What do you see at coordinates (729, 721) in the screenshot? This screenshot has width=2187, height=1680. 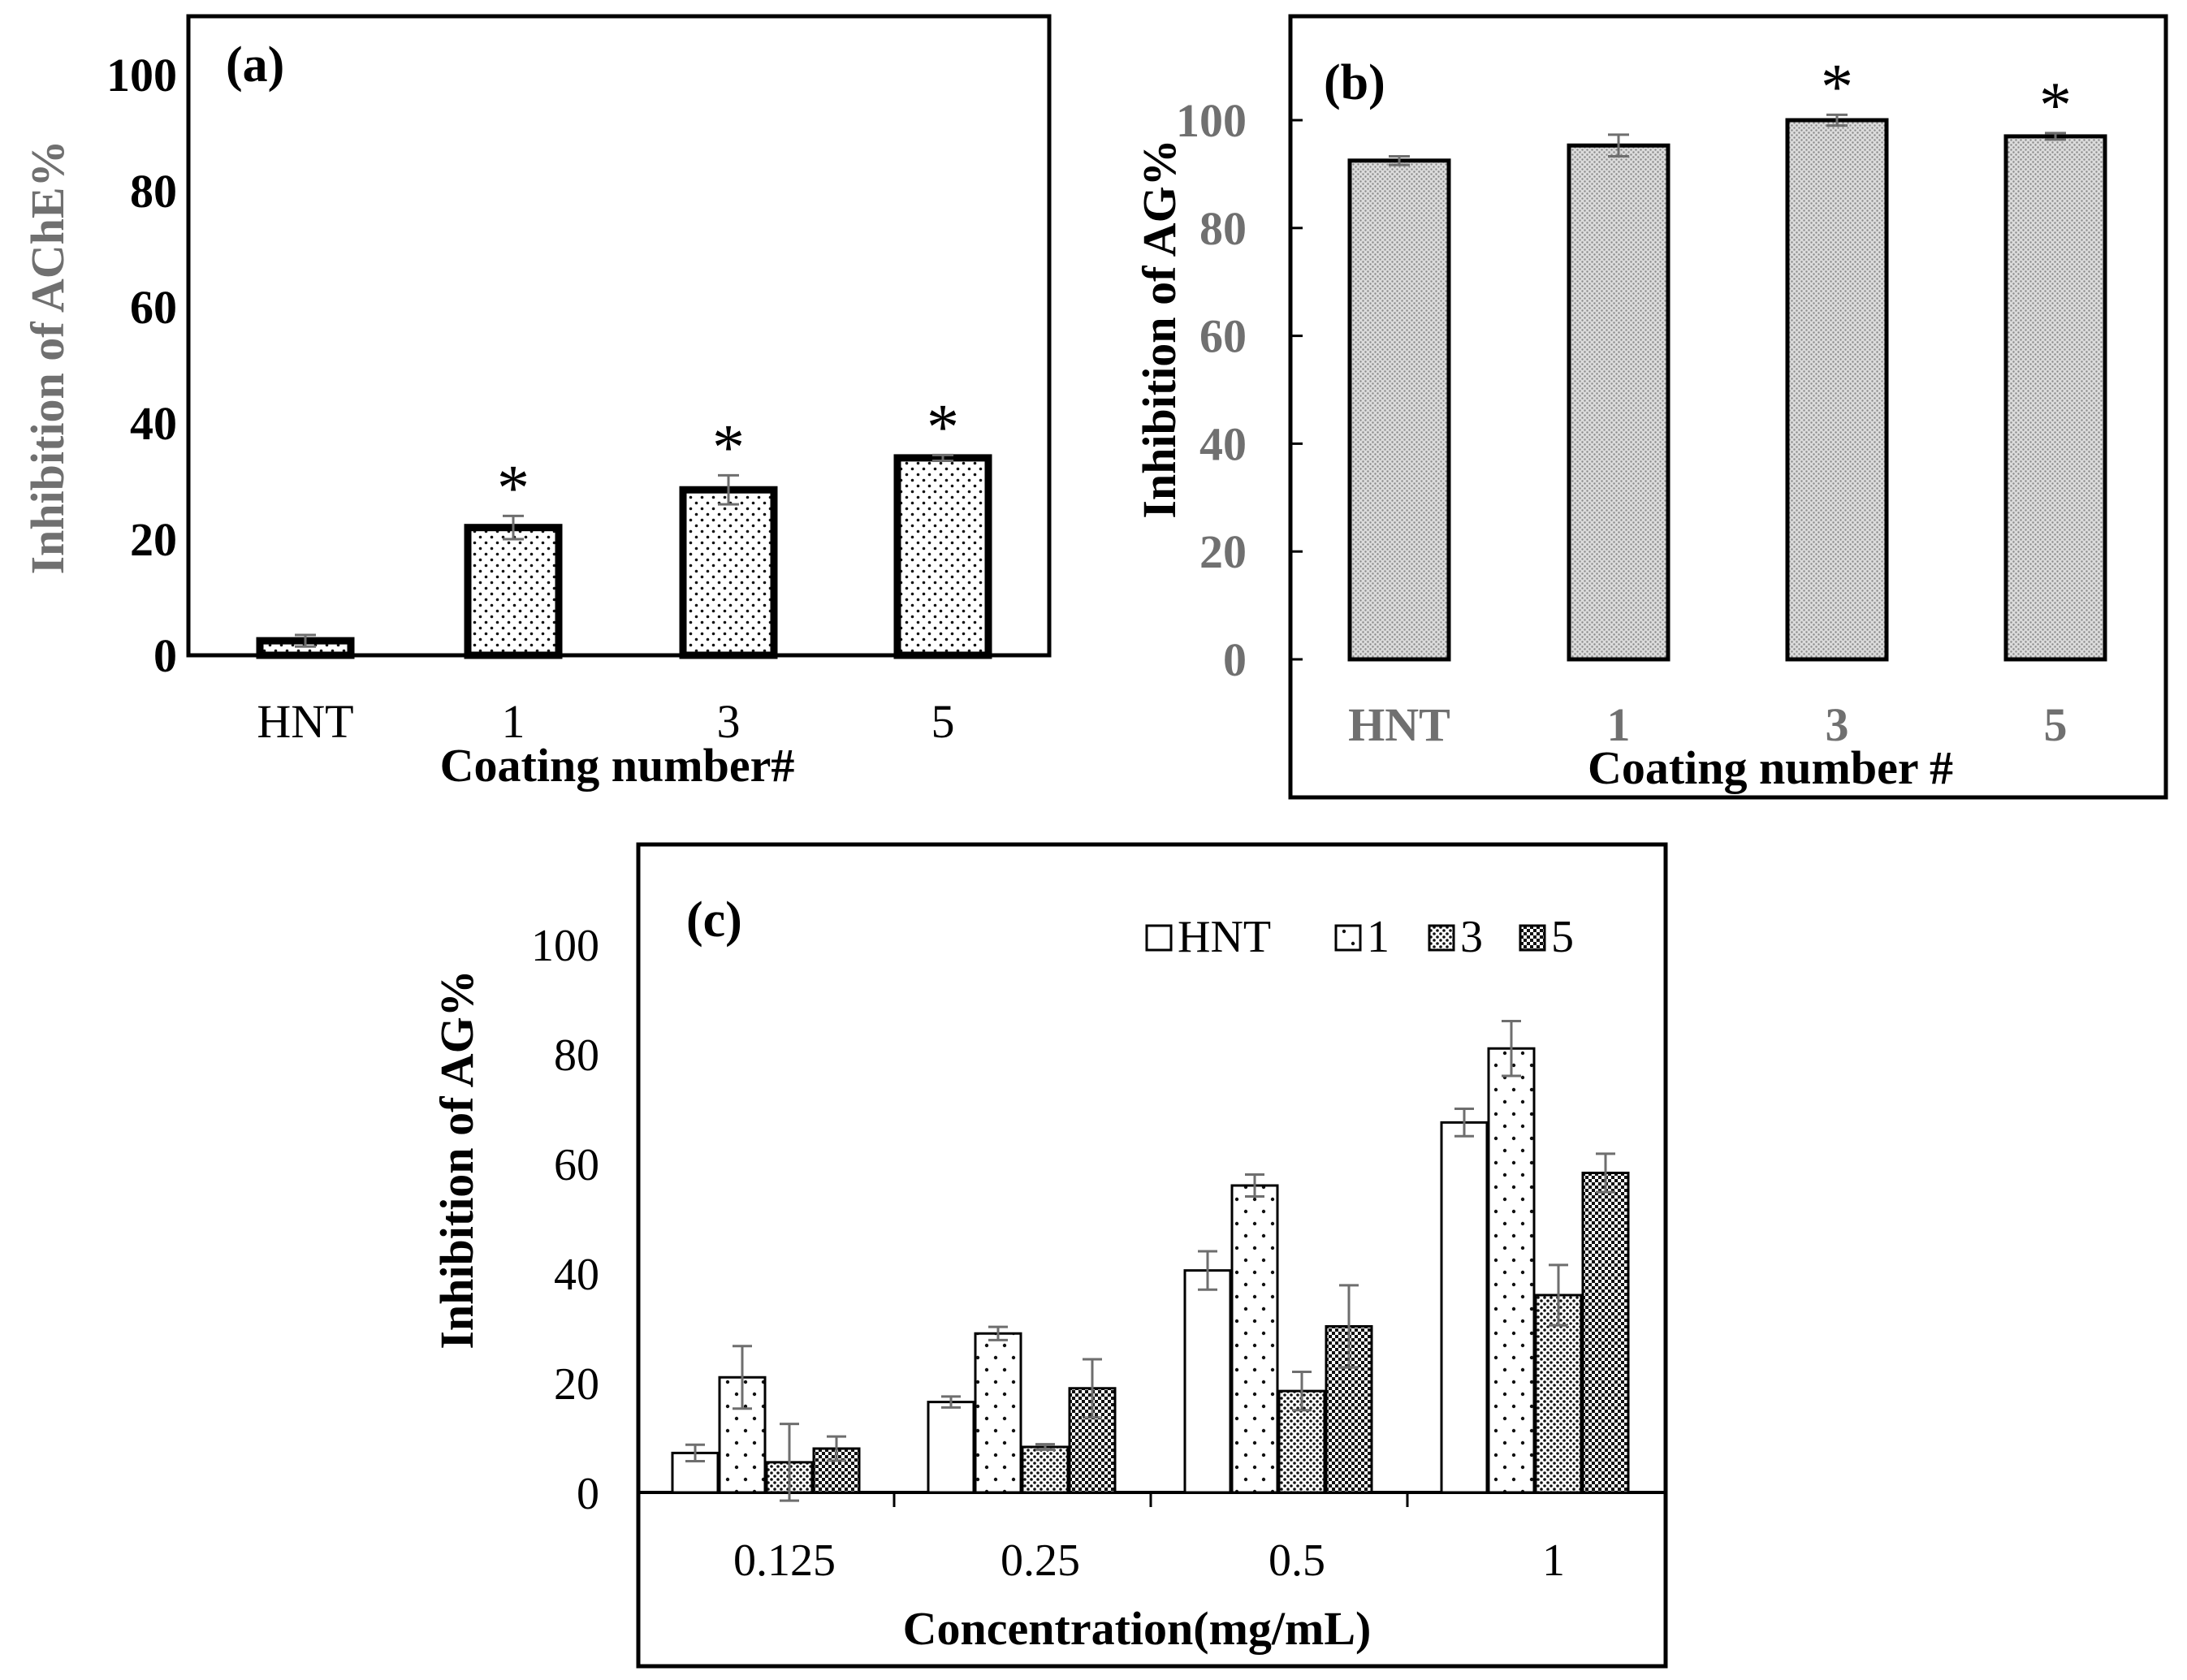 I see `panel-a-x-tick-3: 3` at bounding box center [729, 721].